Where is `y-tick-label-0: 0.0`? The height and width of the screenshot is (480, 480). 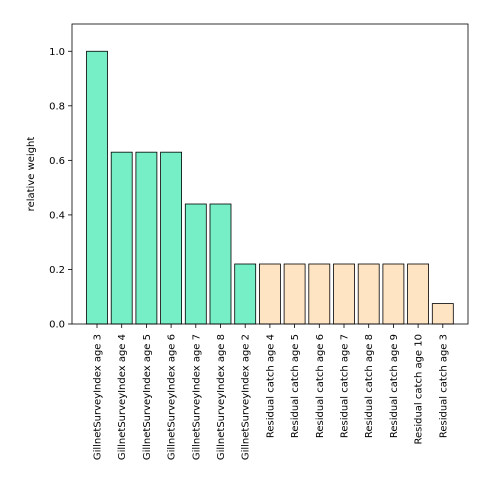
y-tick-label-0: 0.0 is located at coordinates (57, 325).